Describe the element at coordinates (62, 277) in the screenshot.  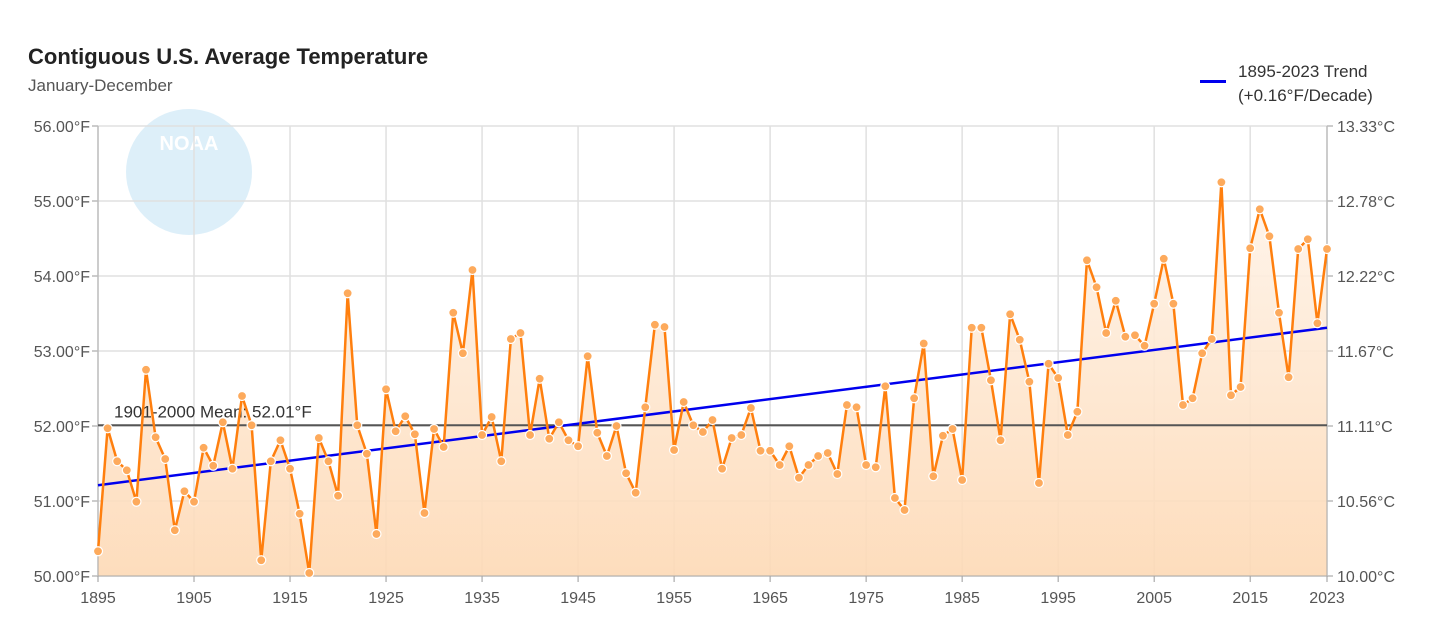
I see `y-tick-label-left: 54.00°F` at that location.